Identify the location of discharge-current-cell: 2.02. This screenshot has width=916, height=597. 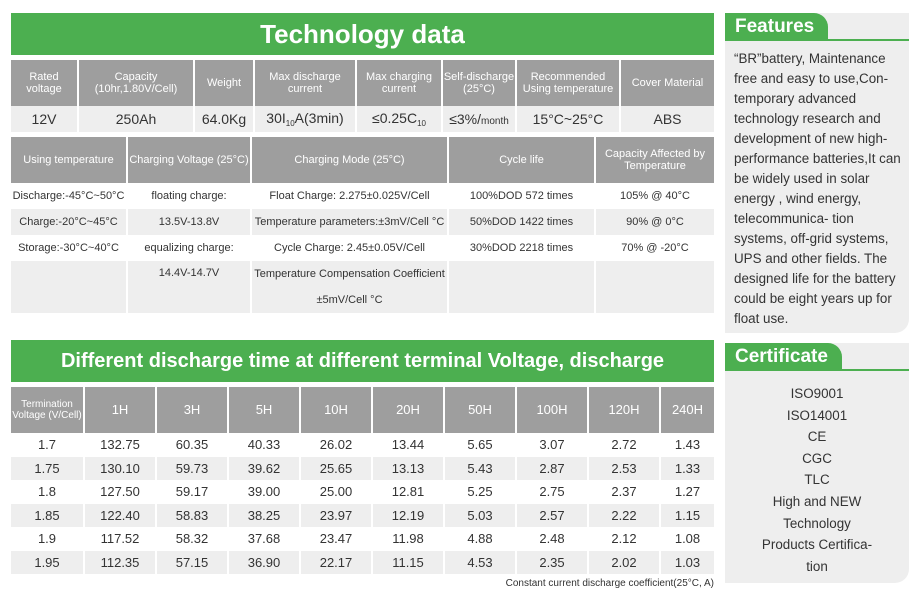
(624, 562).